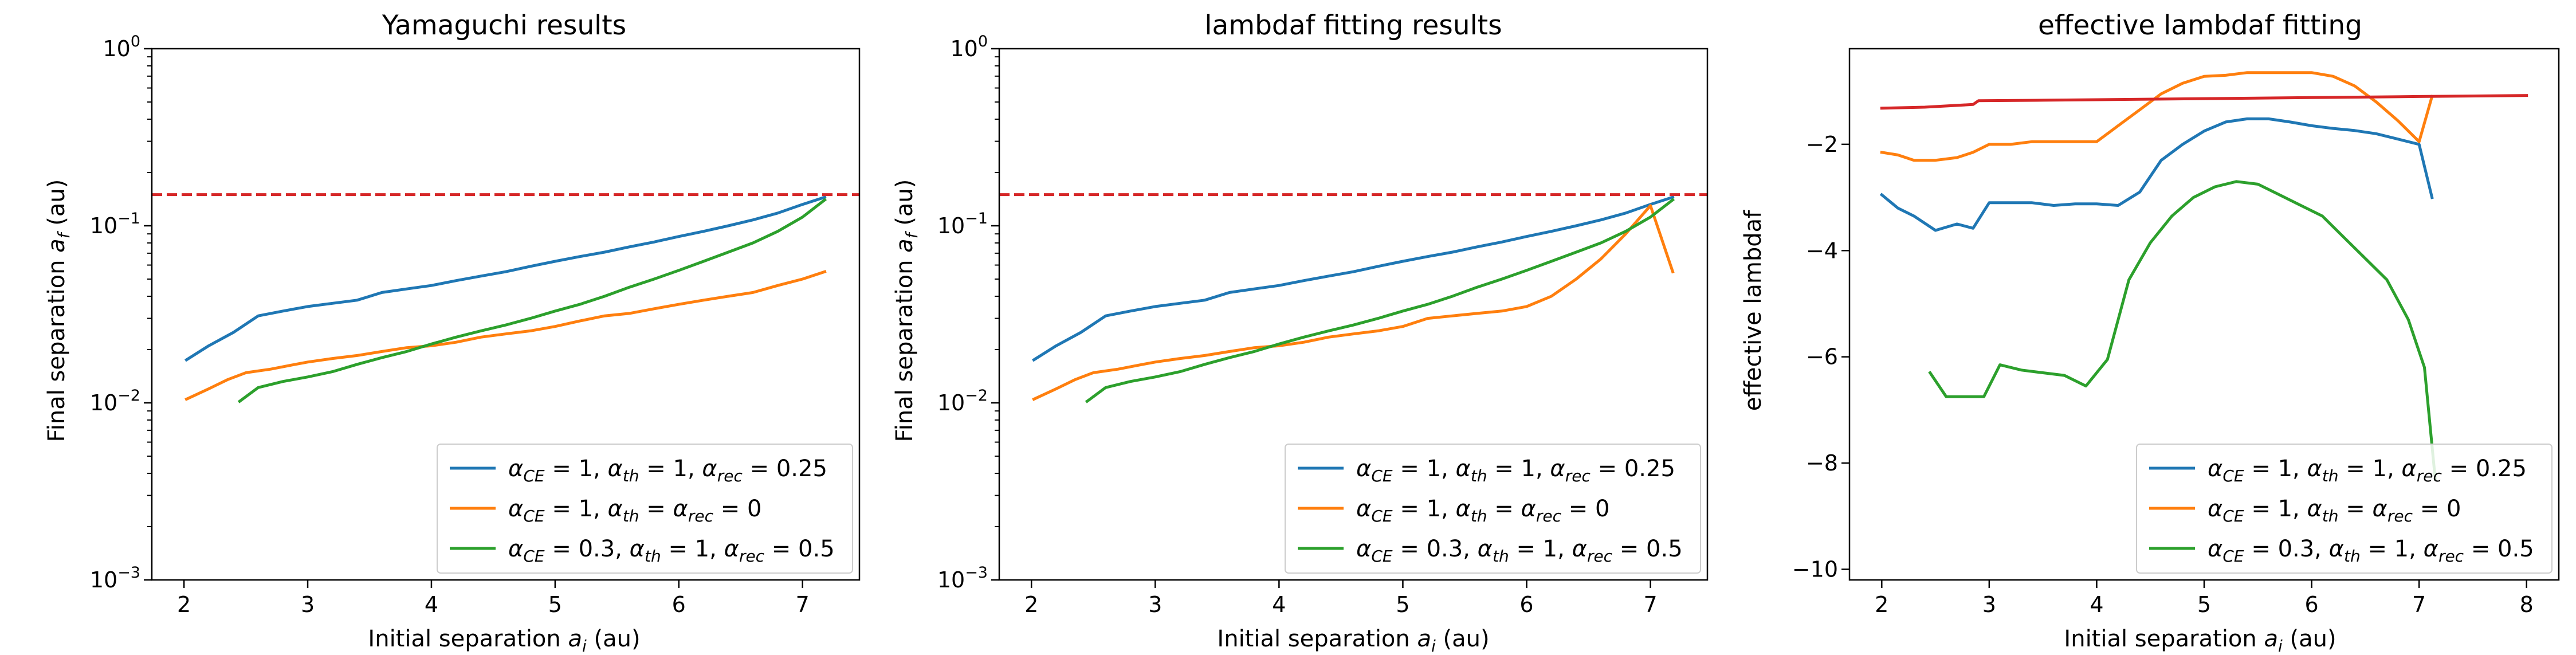 This screenshot has height=655, width=2576. I want to click on y-axis-label: effective lambdaf, so click(1753, 310).